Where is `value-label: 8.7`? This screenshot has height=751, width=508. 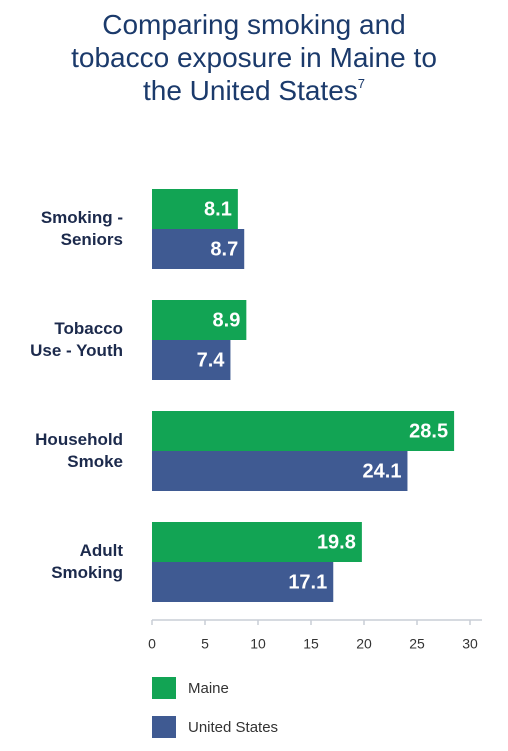
value-label: 8.7 is located at coordinates (224, 249).